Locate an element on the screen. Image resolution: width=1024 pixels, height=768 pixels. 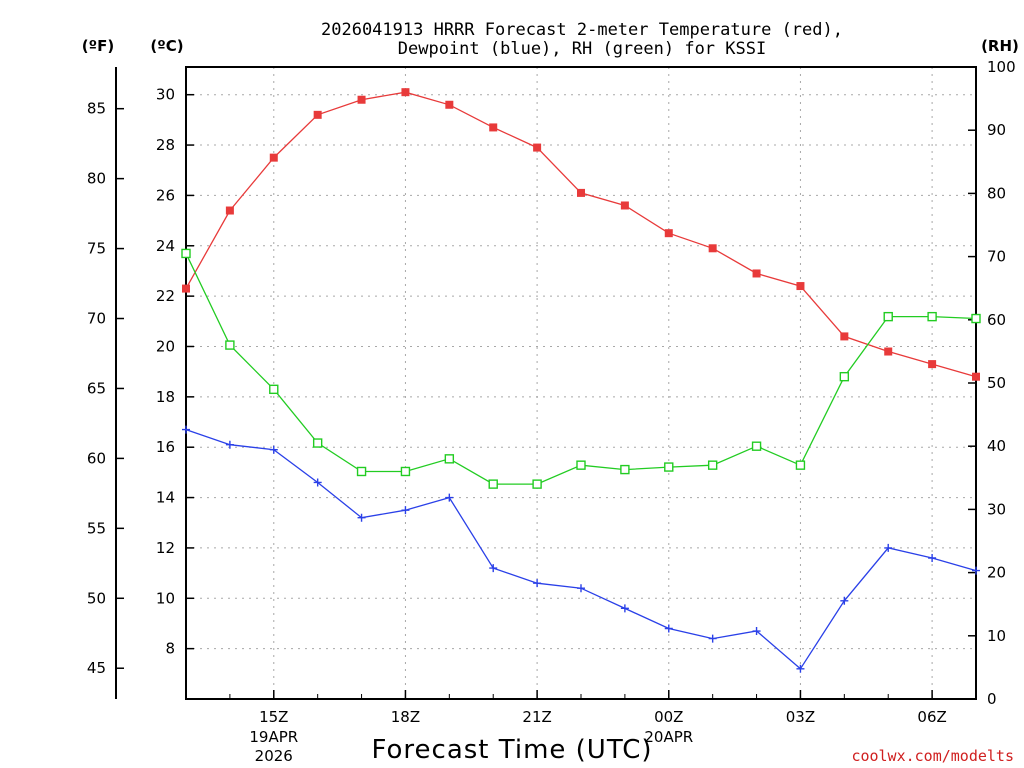
celsius-tick-label: 18 is located at coordinates (165, 397).